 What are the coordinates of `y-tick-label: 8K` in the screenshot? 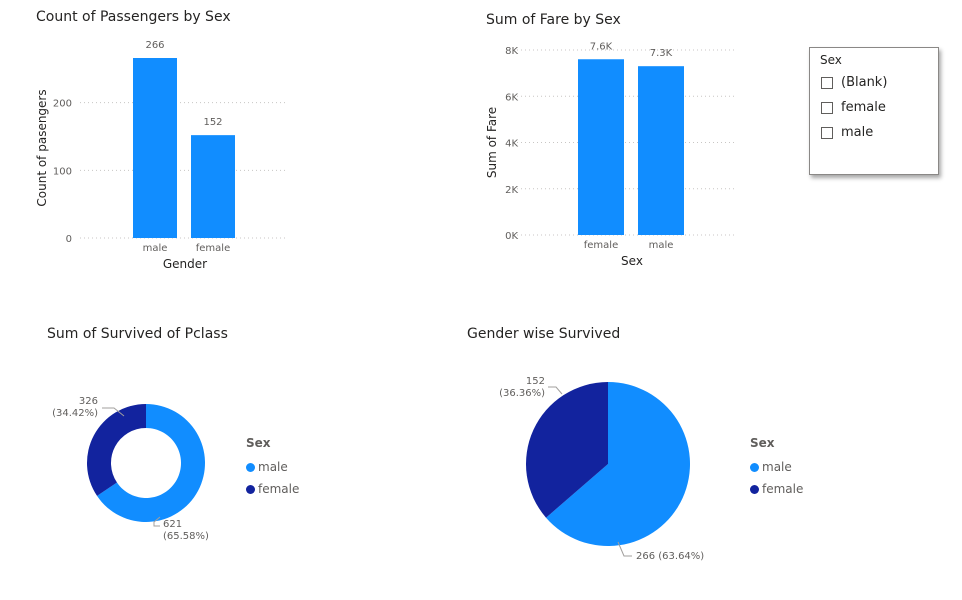 It's located at (511, 51).